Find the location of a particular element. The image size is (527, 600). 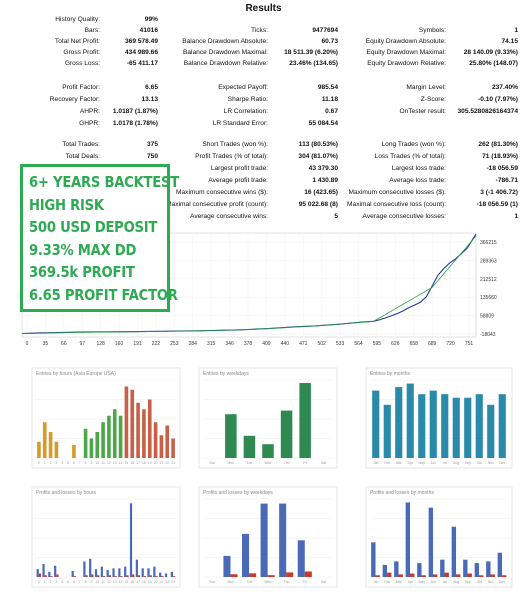

x-tick-label: Aug is located at coordinates (456, 582).